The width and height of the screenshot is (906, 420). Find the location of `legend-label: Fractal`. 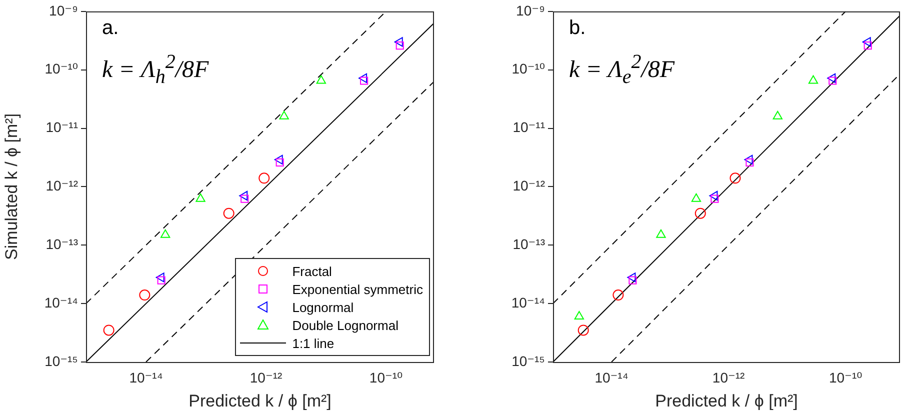

legend-label: Fractal is located at coordinates (312, 271).